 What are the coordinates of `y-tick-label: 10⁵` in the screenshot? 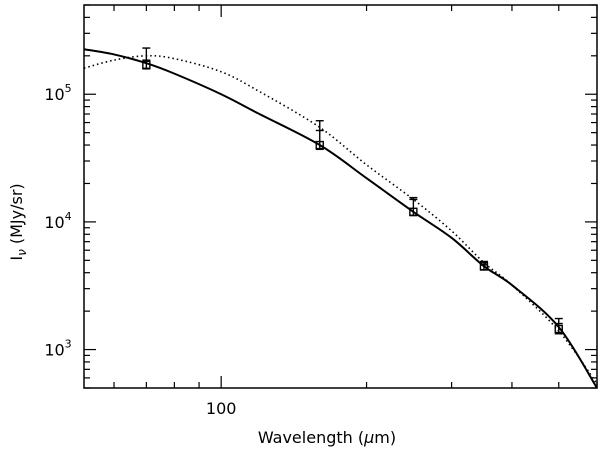 It's located at (57, 93).